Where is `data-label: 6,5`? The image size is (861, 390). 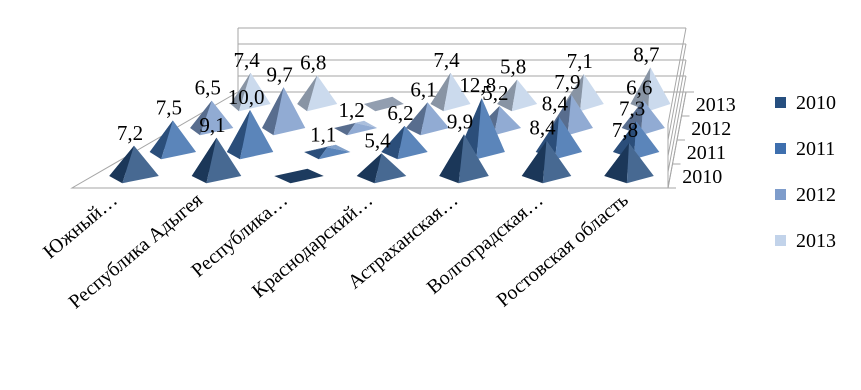
data-label: 6,5 is located at coordinates (208, 88).